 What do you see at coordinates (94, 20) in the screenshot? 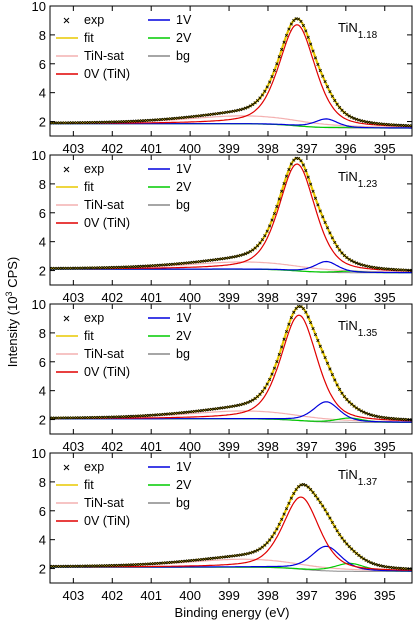
I see `legend-label: exp` at bounding box center [94, 20].